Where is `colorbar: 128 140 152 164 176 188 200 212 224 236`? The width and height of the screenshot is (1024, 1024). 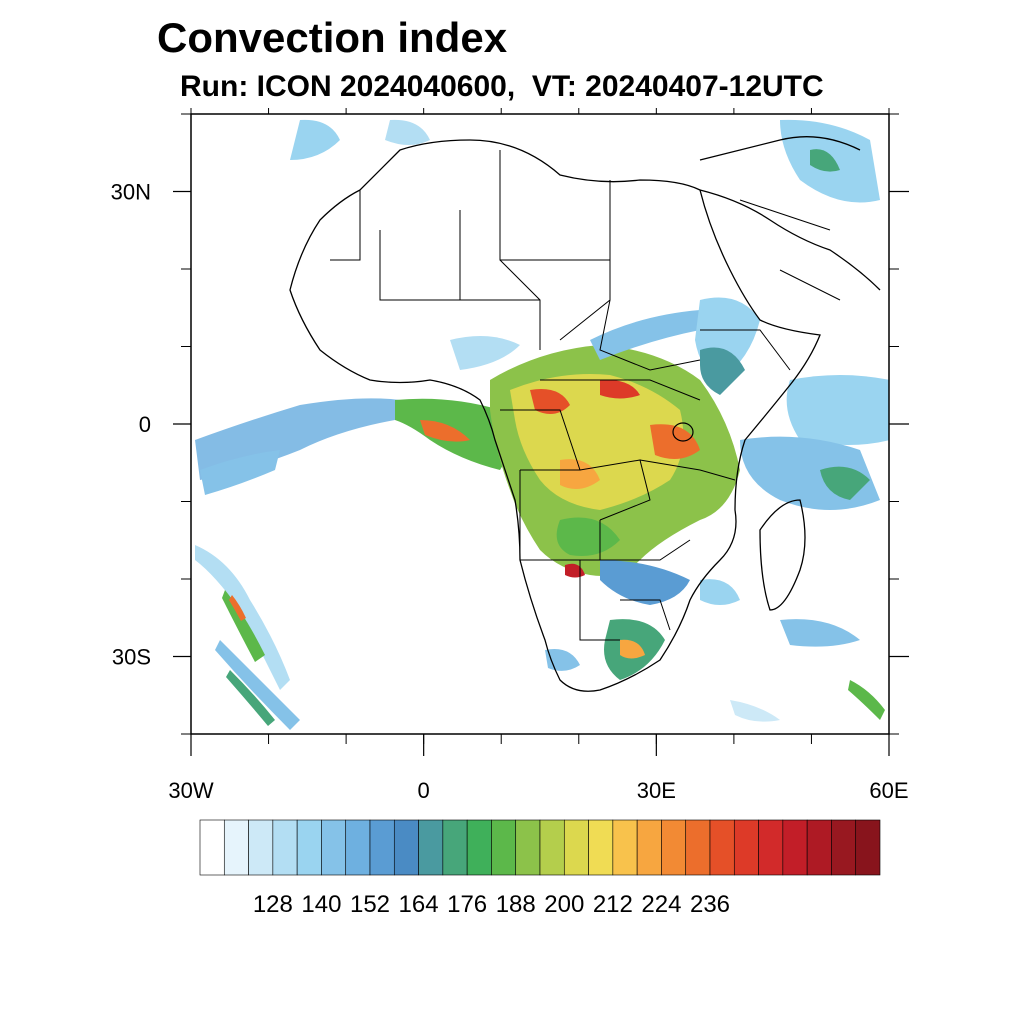
colorbar: 128 140 152 164 176 188 200 212 224 236 is located at coordinates (540, 868).